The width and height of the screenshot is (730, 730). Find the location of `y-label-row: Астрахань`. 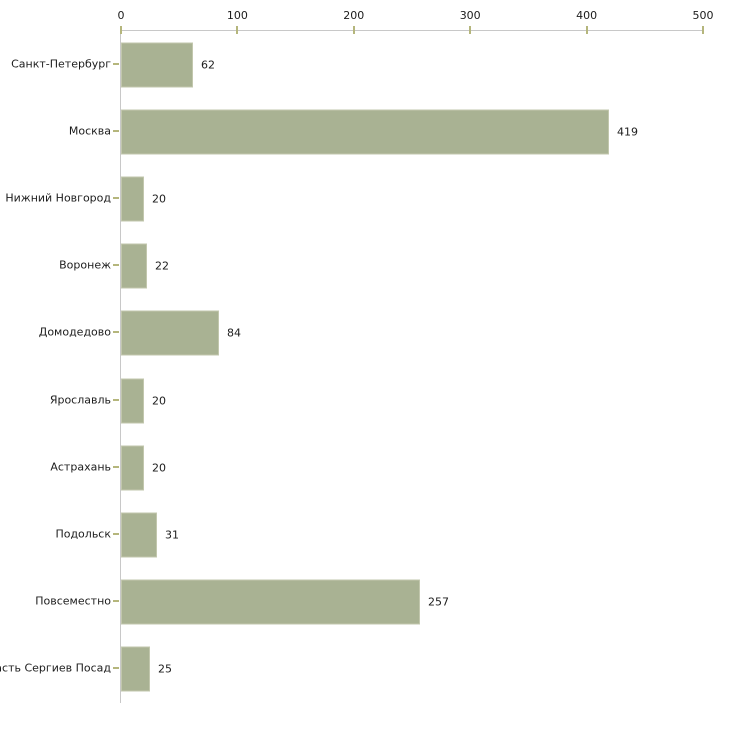

y-label-row: Астрахань is located at coordinates (60, 466).